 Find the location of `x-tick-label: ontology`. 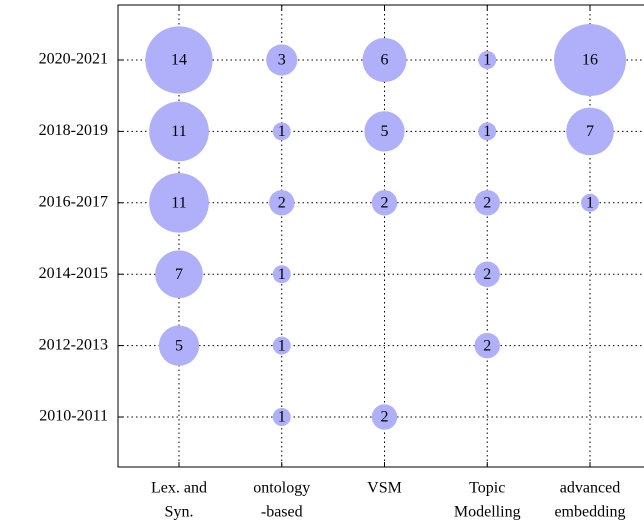

x-tick-label: ontology is located at coordinates (281, 488).